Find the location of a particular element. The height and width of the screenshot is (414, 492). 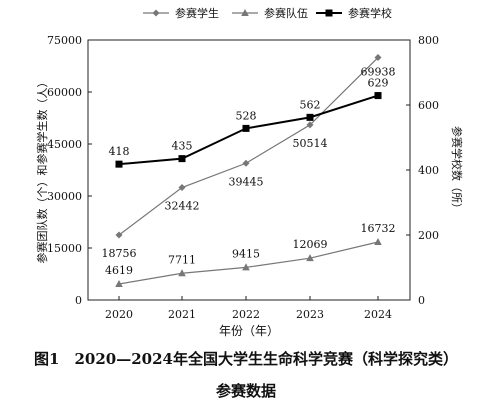

data-label-schools: 435 is located at coordinates (182, 146).